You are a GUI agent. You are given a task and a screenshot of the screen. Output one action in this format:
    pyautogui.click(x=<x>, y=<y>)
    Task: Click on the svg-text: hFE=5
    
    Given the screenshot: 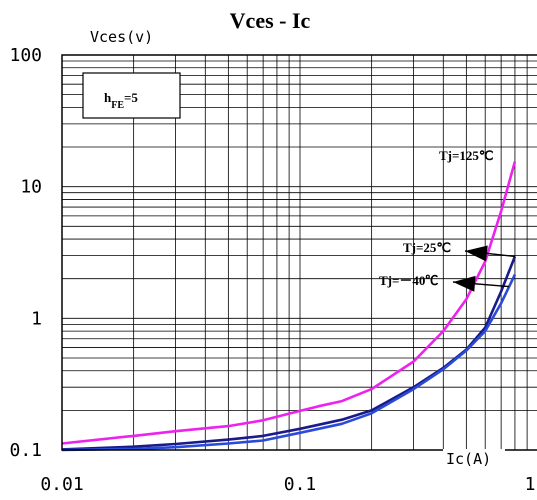 What is the action you would take?
    pyautogui.click(x=121, y=100)
    